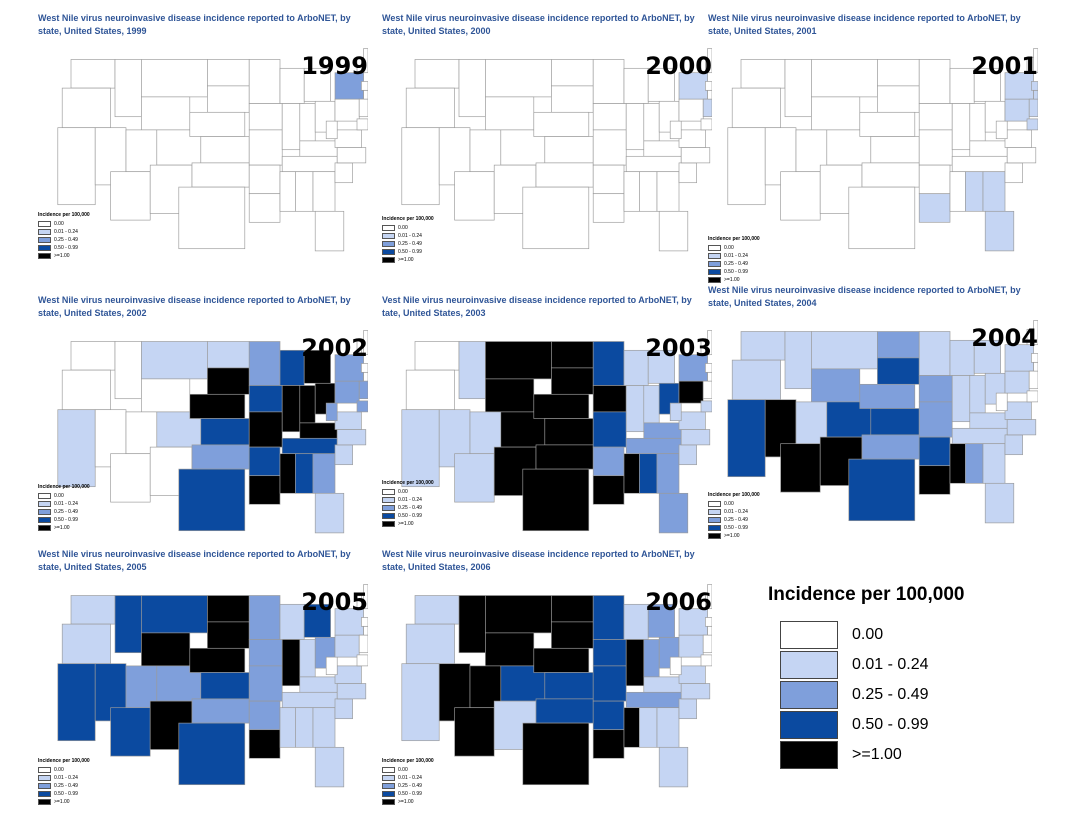 This screenshot has height=818, width=1080. Describe the element at coordinates (410, 252) in the screenshot. I see `legend-label: 0.50 - 0.99` at that location.